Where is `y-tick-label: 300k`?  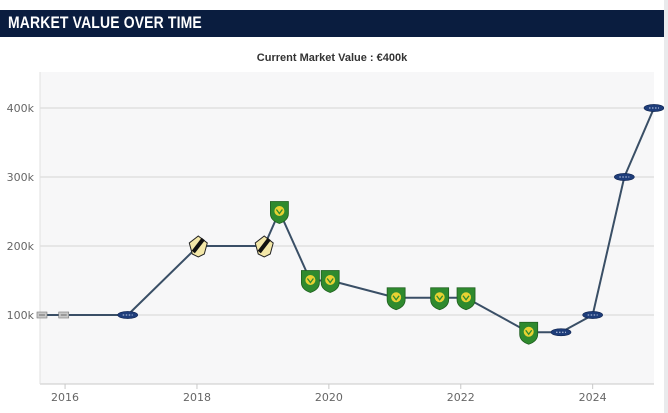
y-tick-label: 300k is located at coordinates (21, 177).